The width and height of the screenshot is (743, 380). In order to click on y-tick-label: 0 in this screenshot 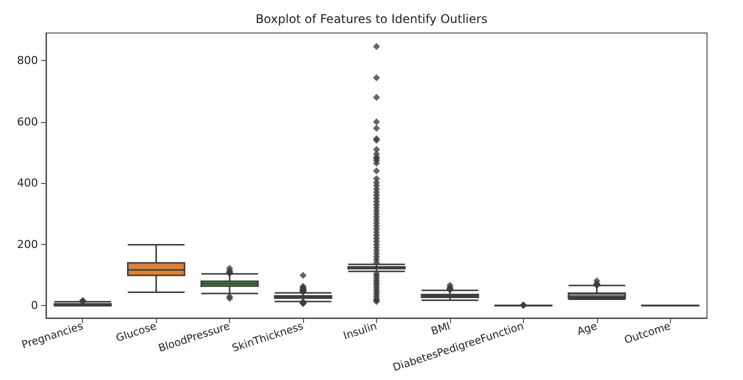, I will do `click(34, 305)`.